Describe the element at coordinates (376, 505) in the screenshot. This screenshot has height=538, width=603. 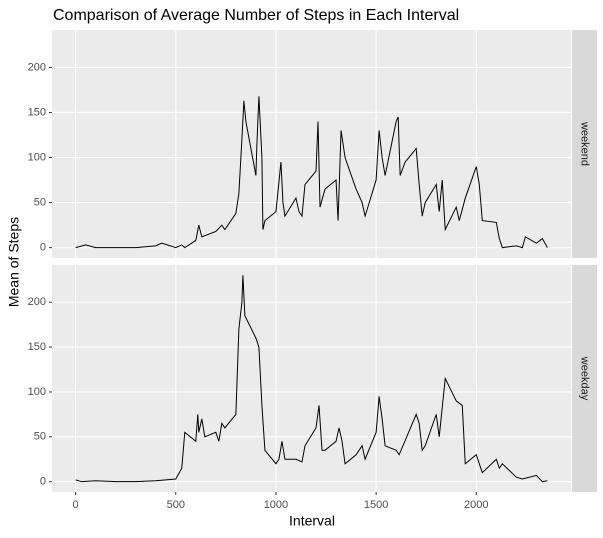
I see `x-tick-label: 1500` at that location.